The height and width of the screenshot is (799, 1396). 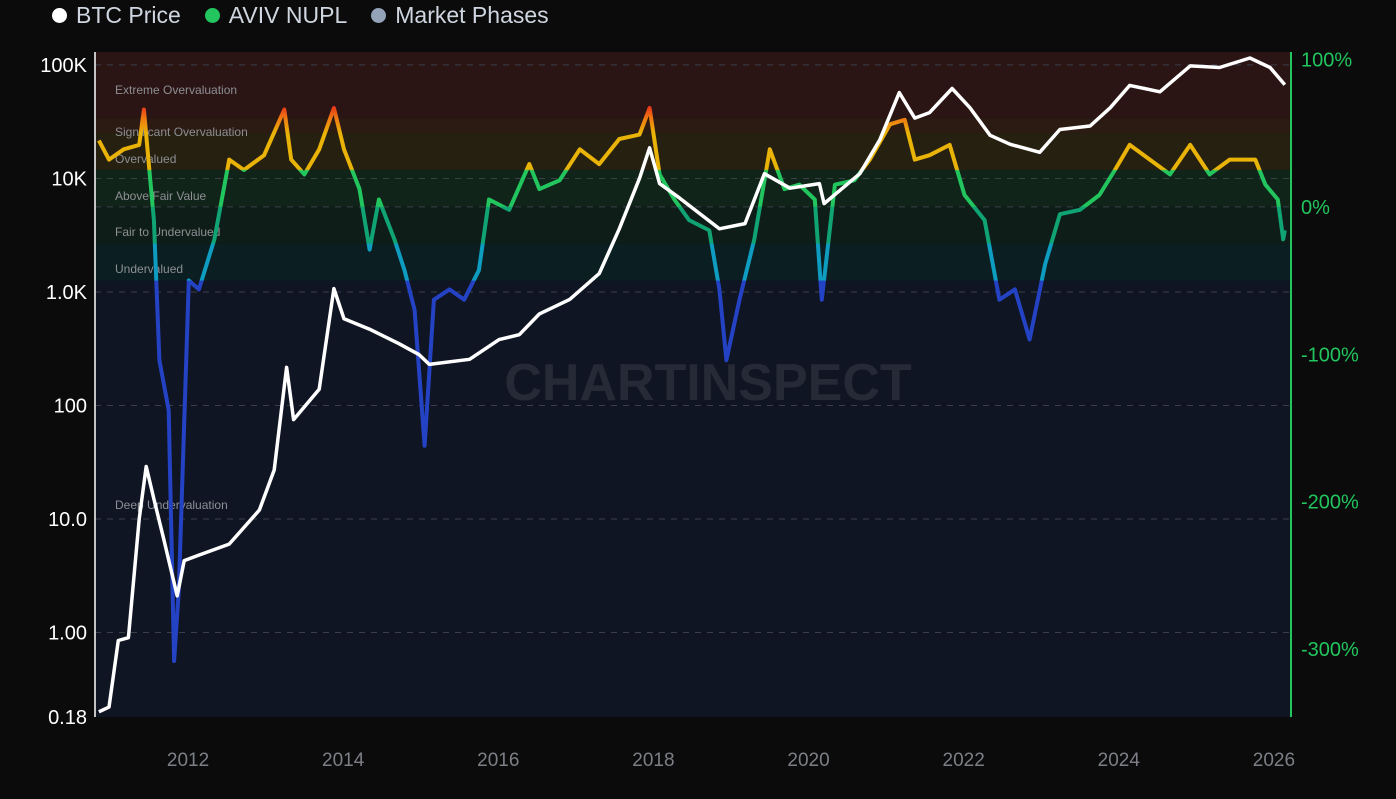 I want to click on legend-item-market-phases: Market Phases, so click(x=460, y=15).